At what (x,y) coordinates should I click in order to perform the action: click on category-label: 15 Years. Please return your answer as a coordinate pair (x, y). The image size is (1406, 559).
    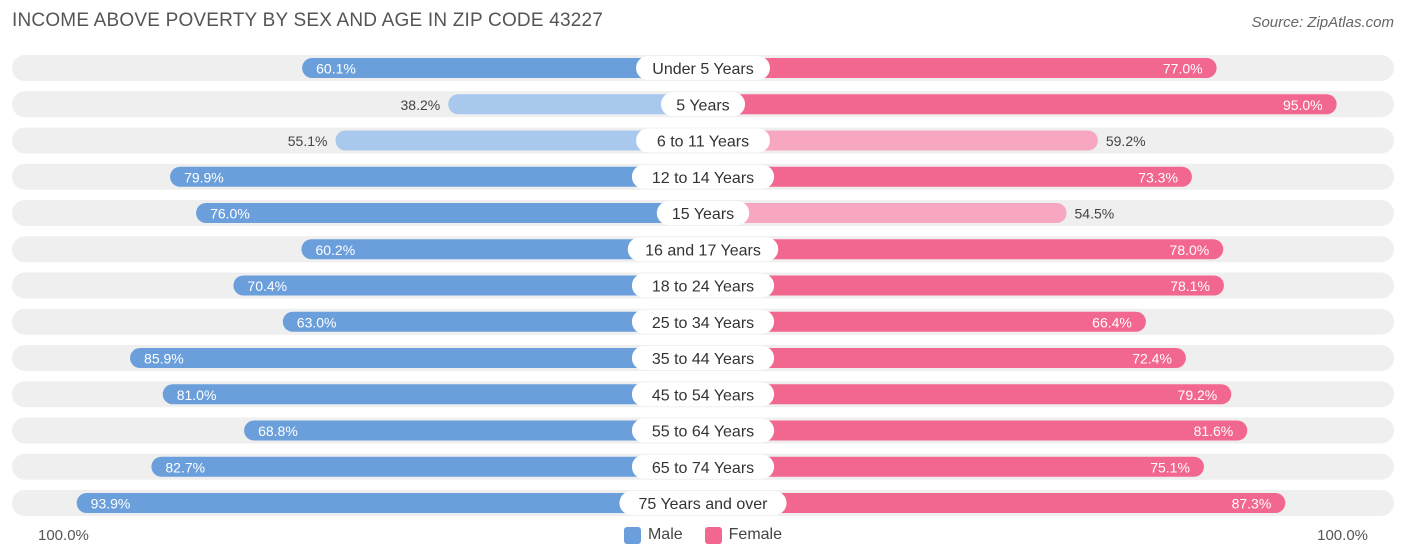
    Looking at the image, I should click on (703, 214).